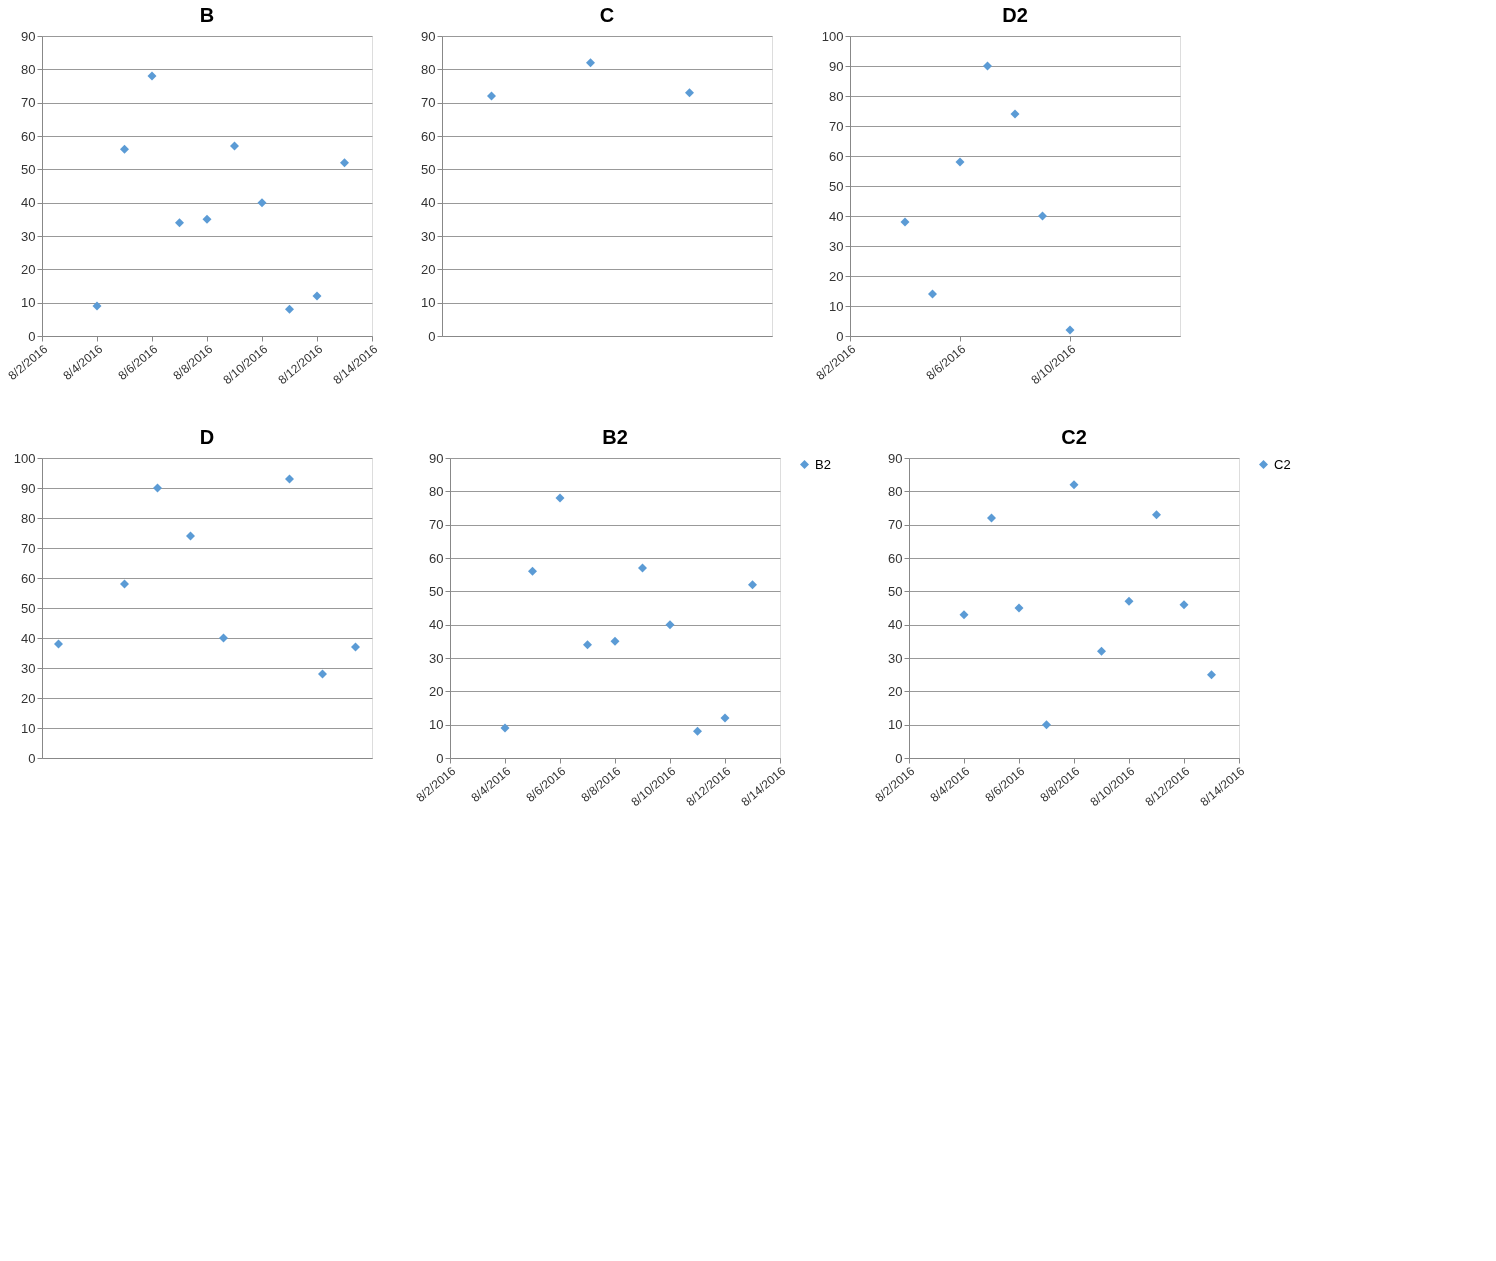  I want to click on chart-title: C, so click(607, 15).